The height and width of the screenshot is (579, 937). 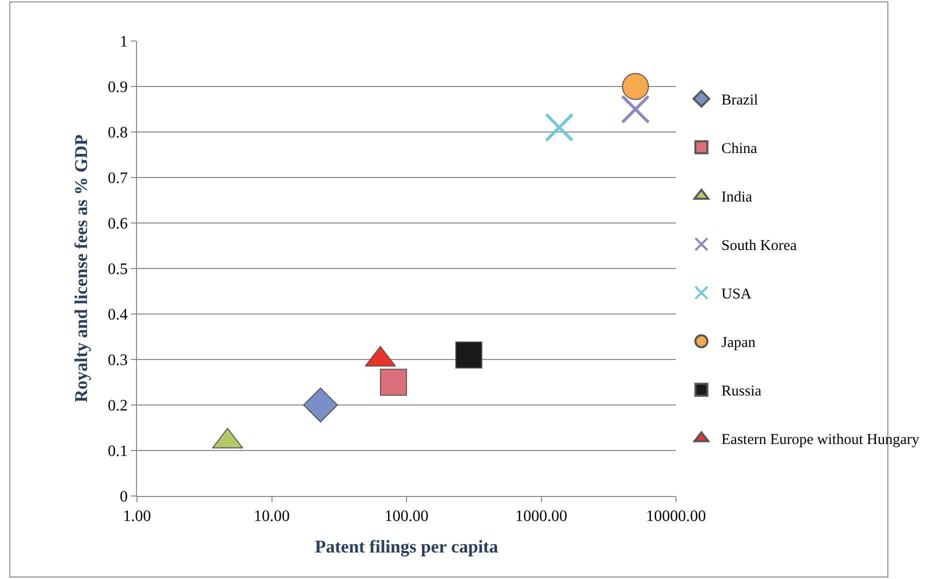 What do you see at coordinates (118, 269) in the screenshot?
I see `y-tick-label: 0.5` at bounding box center [118, 269].